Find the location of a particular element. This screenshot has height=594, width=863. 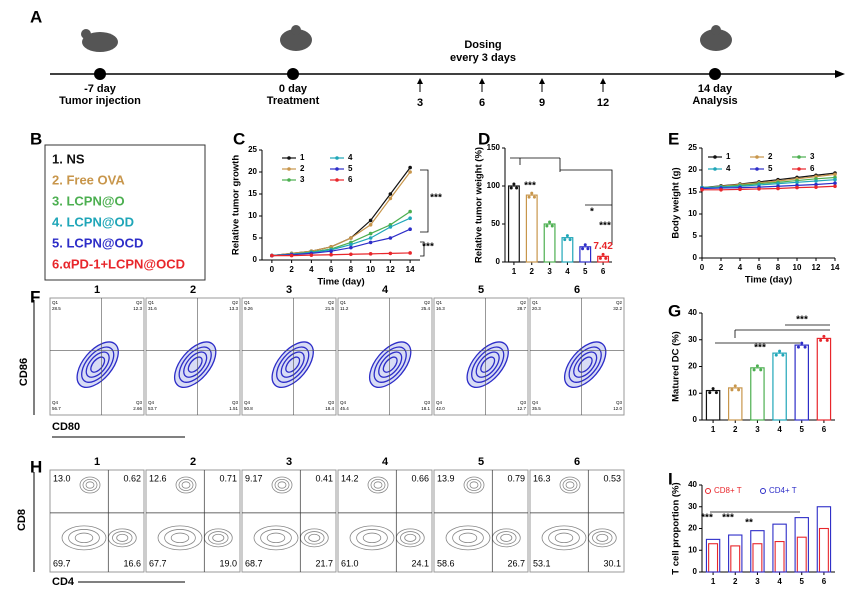

x-tick-label: 4 is located at coordinates (567, 271).